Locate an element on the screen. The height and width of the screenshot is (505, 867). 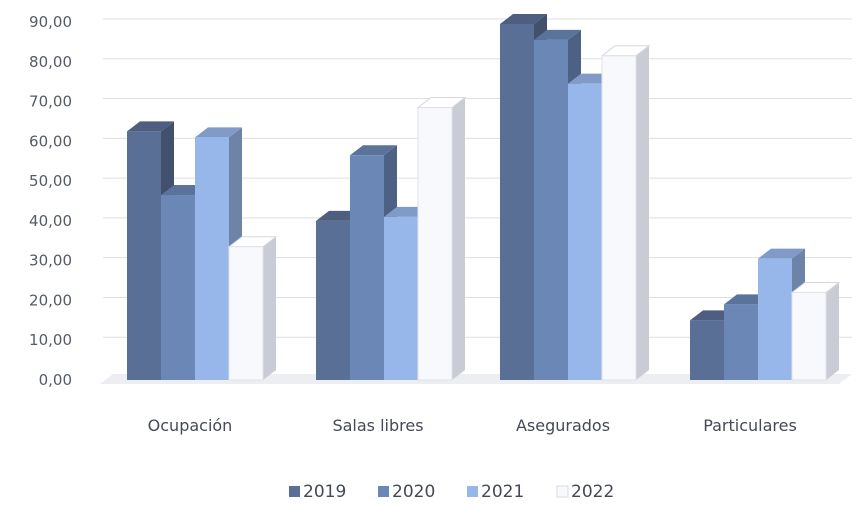
chart-floor is located at coordinates (476, 379).